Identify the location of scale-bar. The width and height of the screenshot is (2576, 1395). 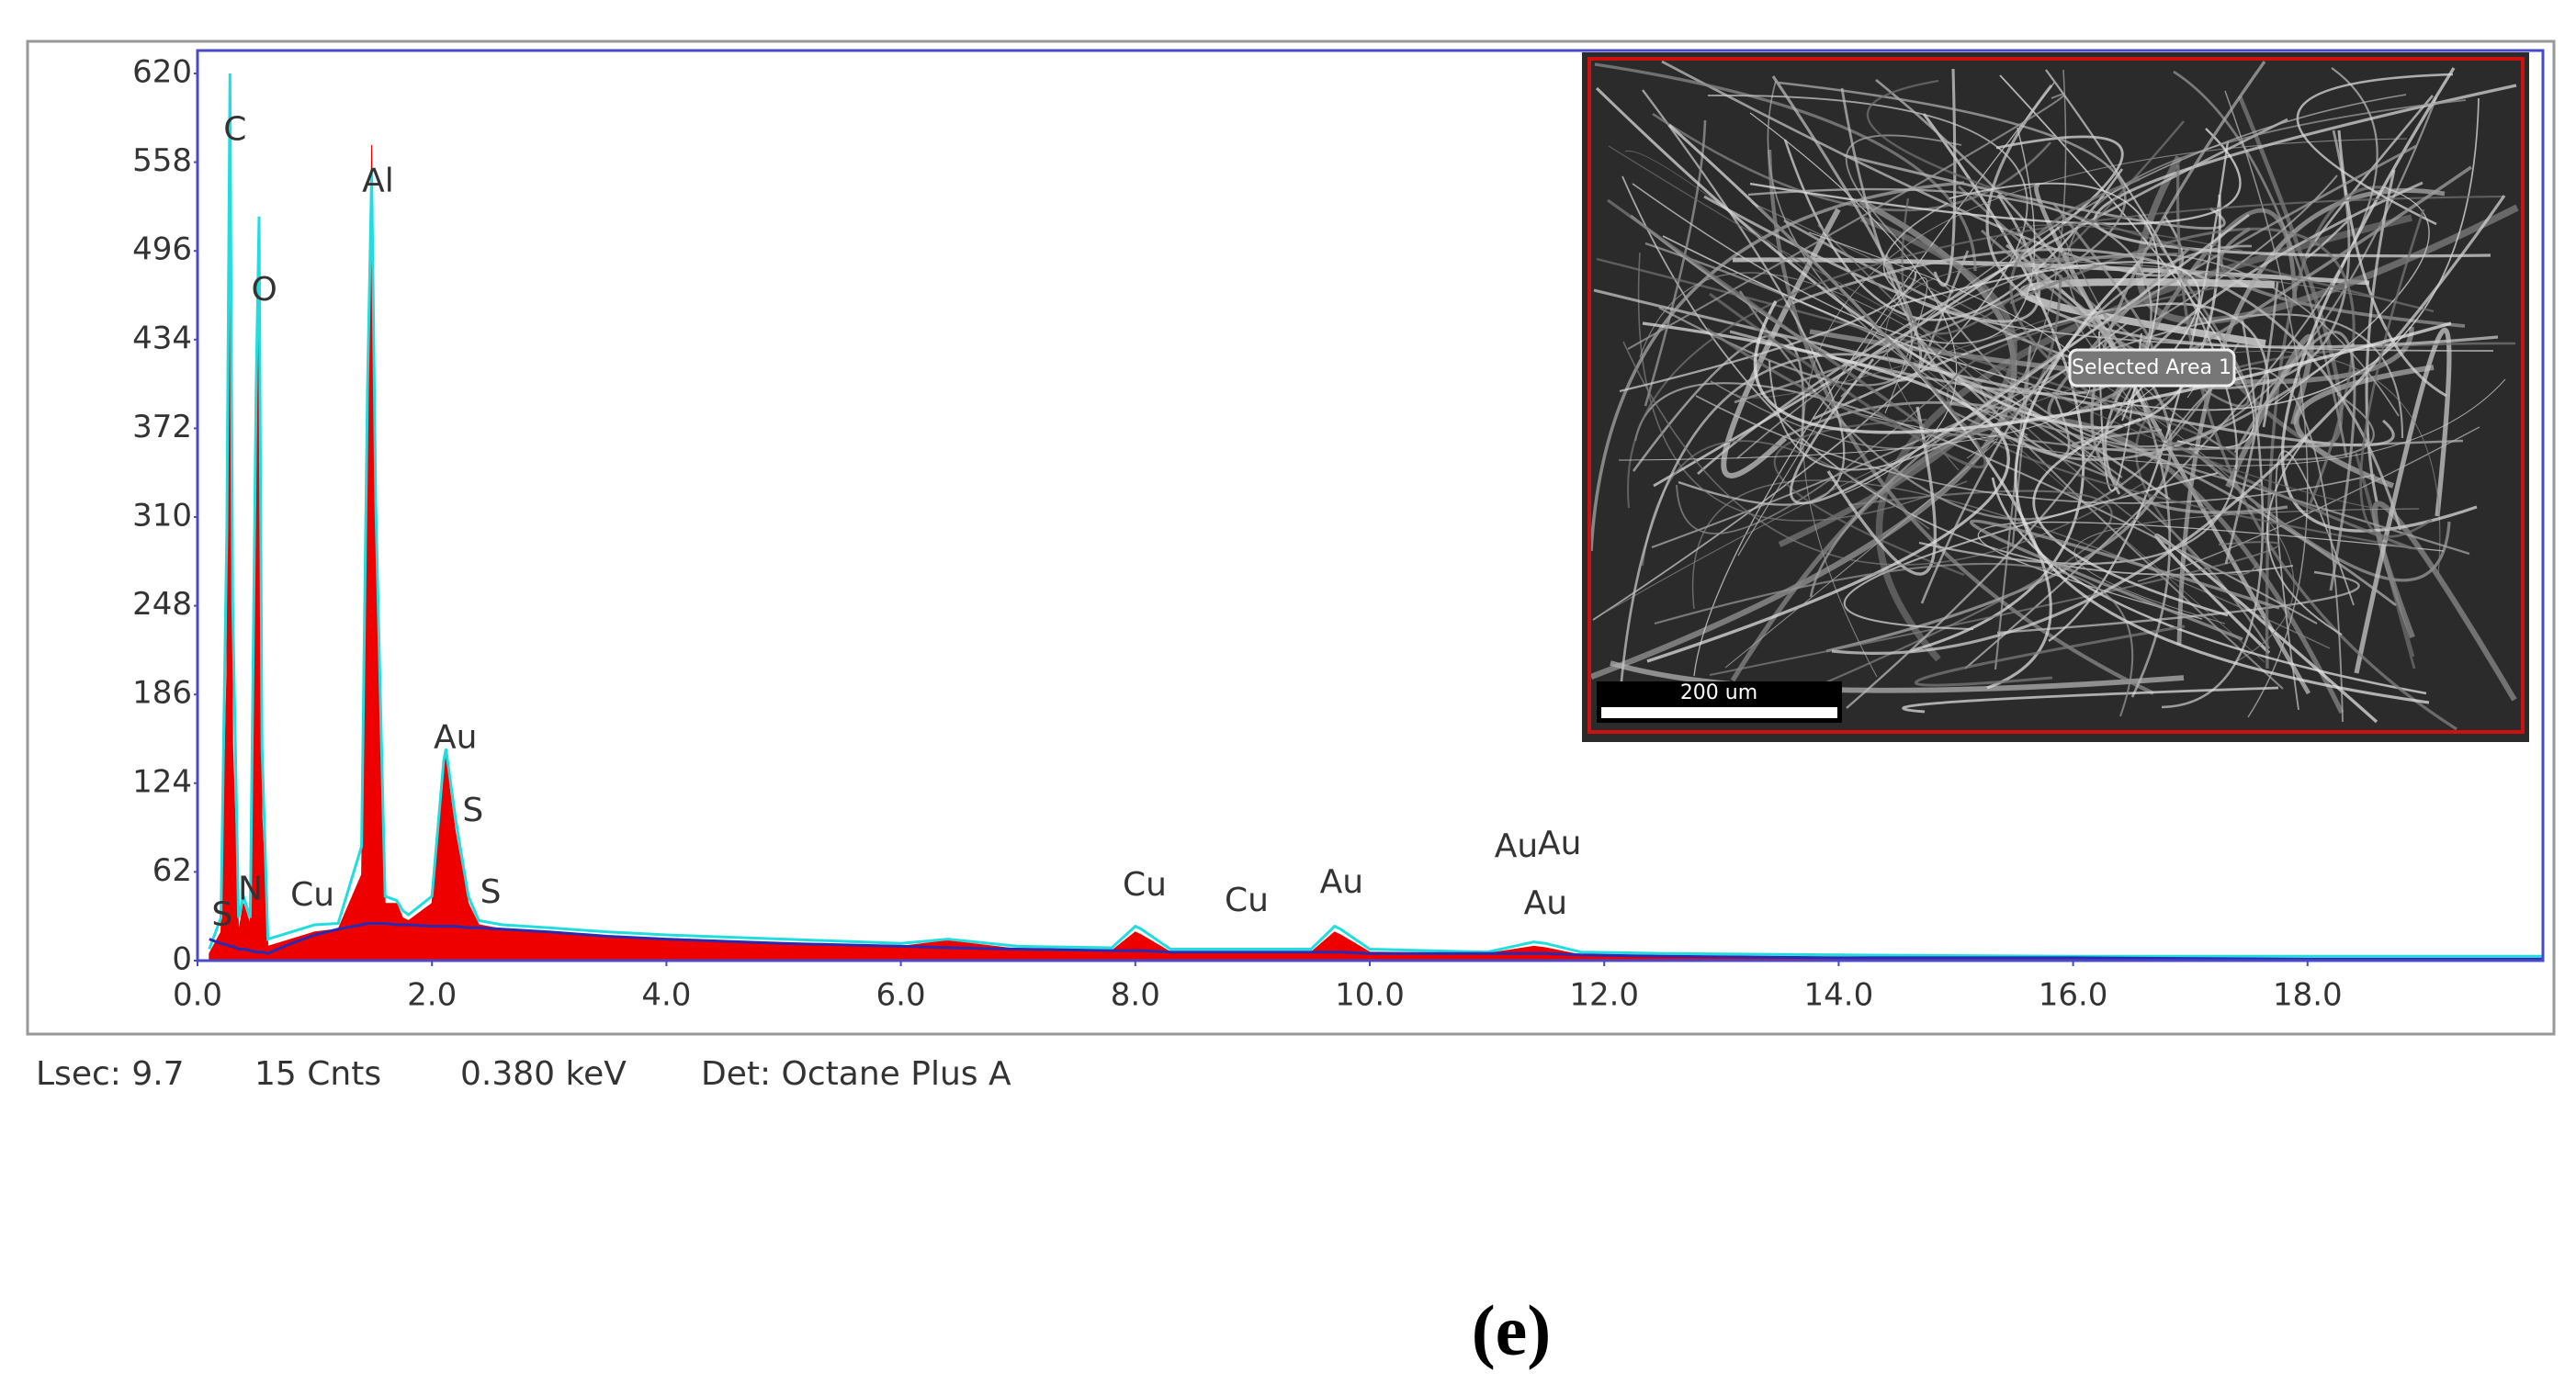
(1719, 712).